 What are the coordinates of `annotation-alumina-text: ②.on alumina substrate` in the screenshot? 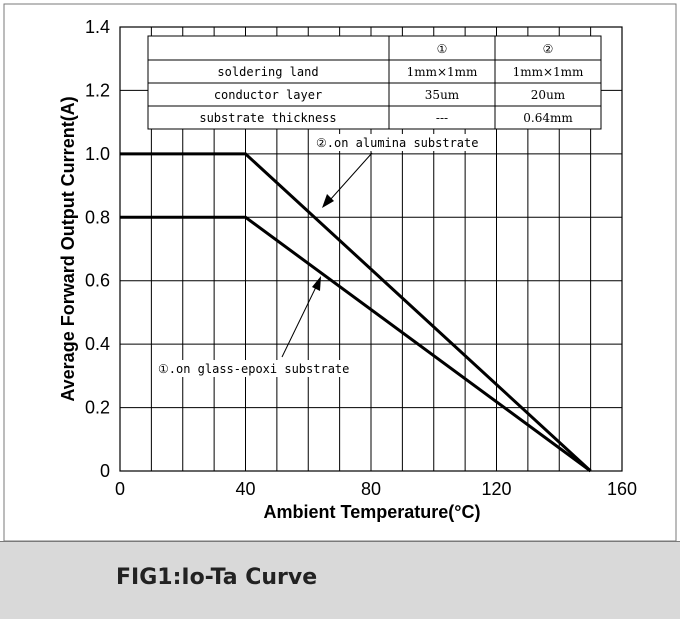 It's located at (397, 143).